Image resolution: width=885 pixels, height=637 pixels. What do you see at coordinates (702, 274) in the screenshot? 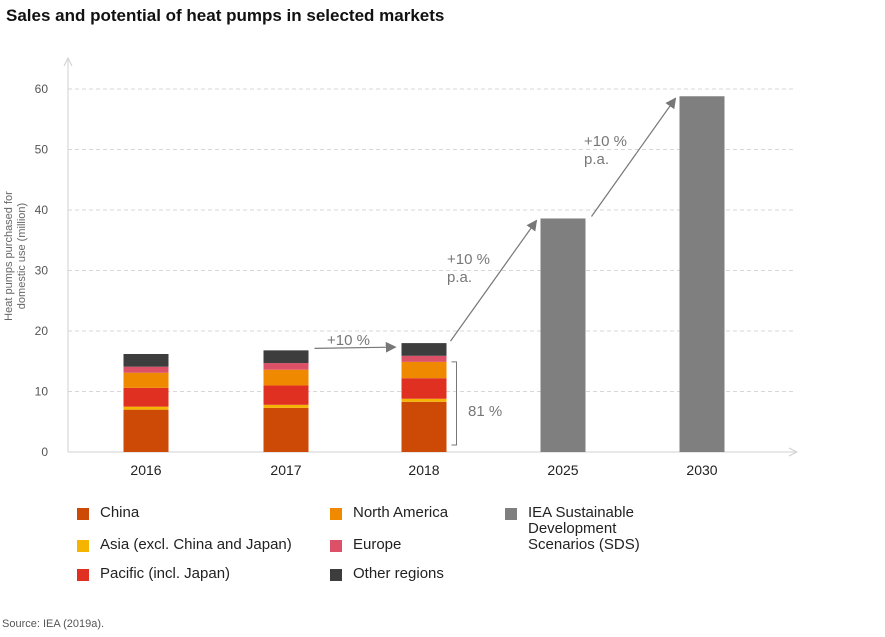
I see `bar-sds-2030` at bounding box center [702, 274].